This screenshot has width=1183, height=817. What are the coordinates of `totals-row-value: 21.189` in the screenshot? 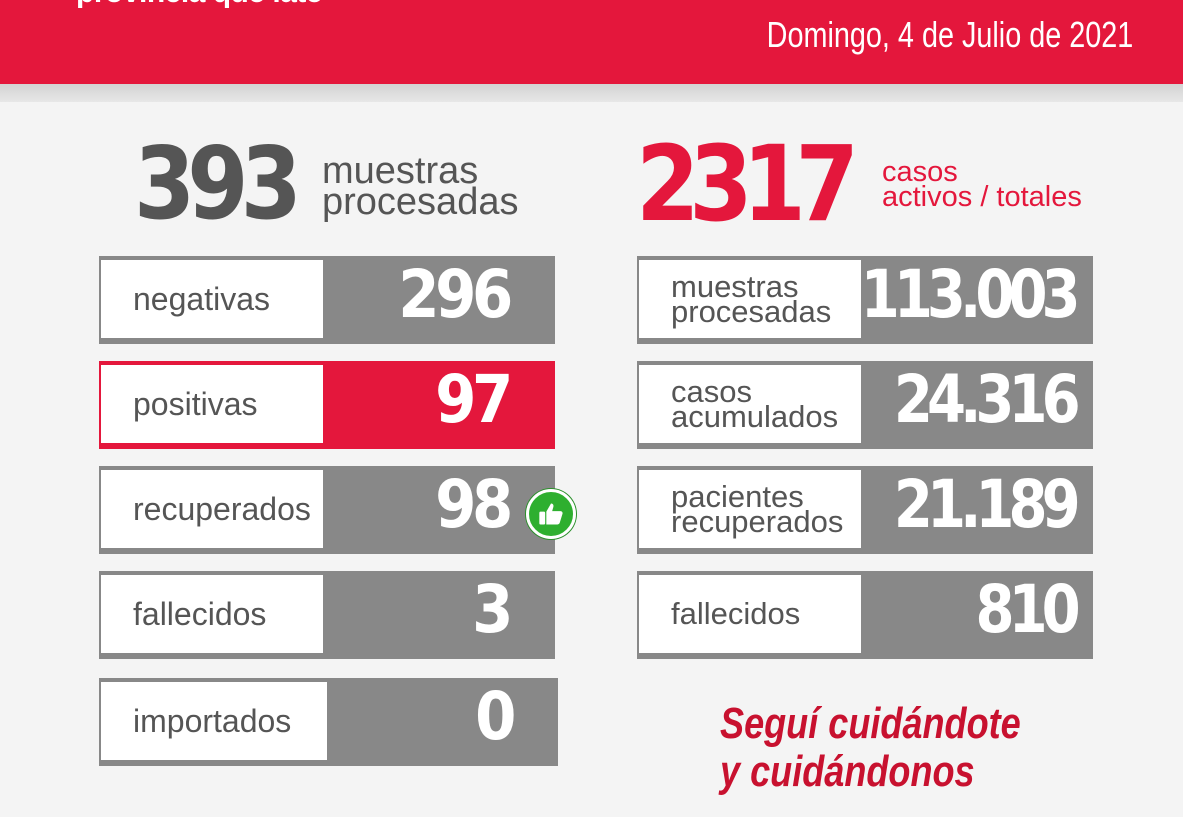 It's located at (987, 504).